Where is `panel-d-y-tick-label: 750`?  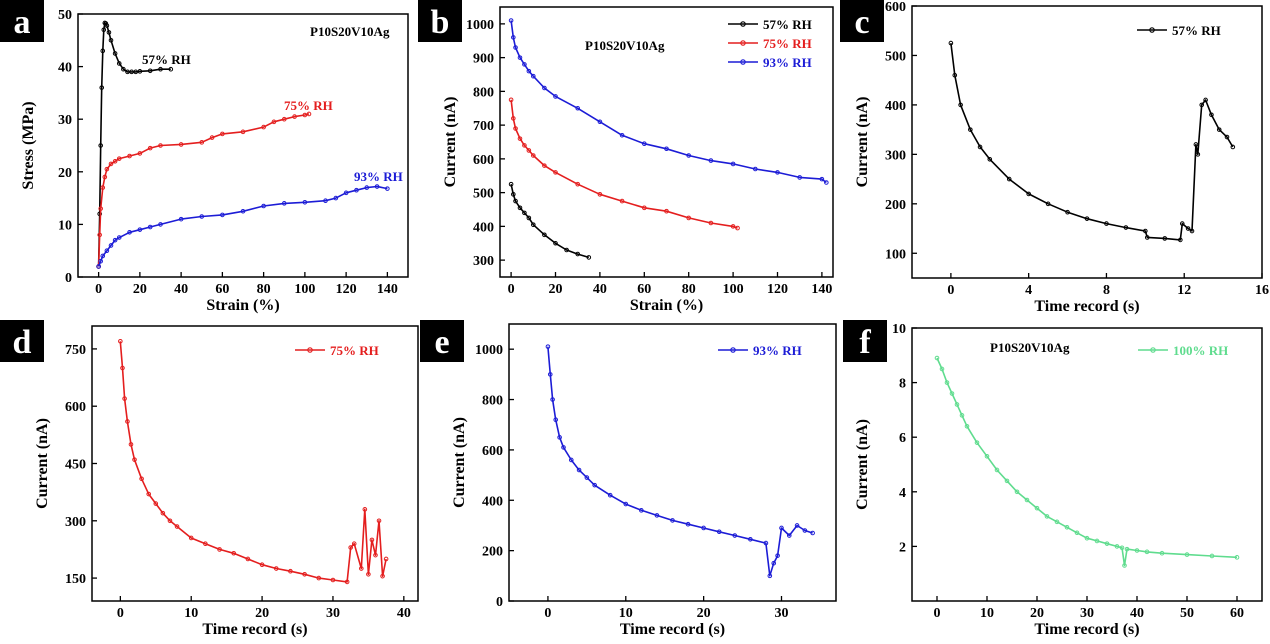 panel-d-y-tick-label: 750 is located at coordinates (75, 350).